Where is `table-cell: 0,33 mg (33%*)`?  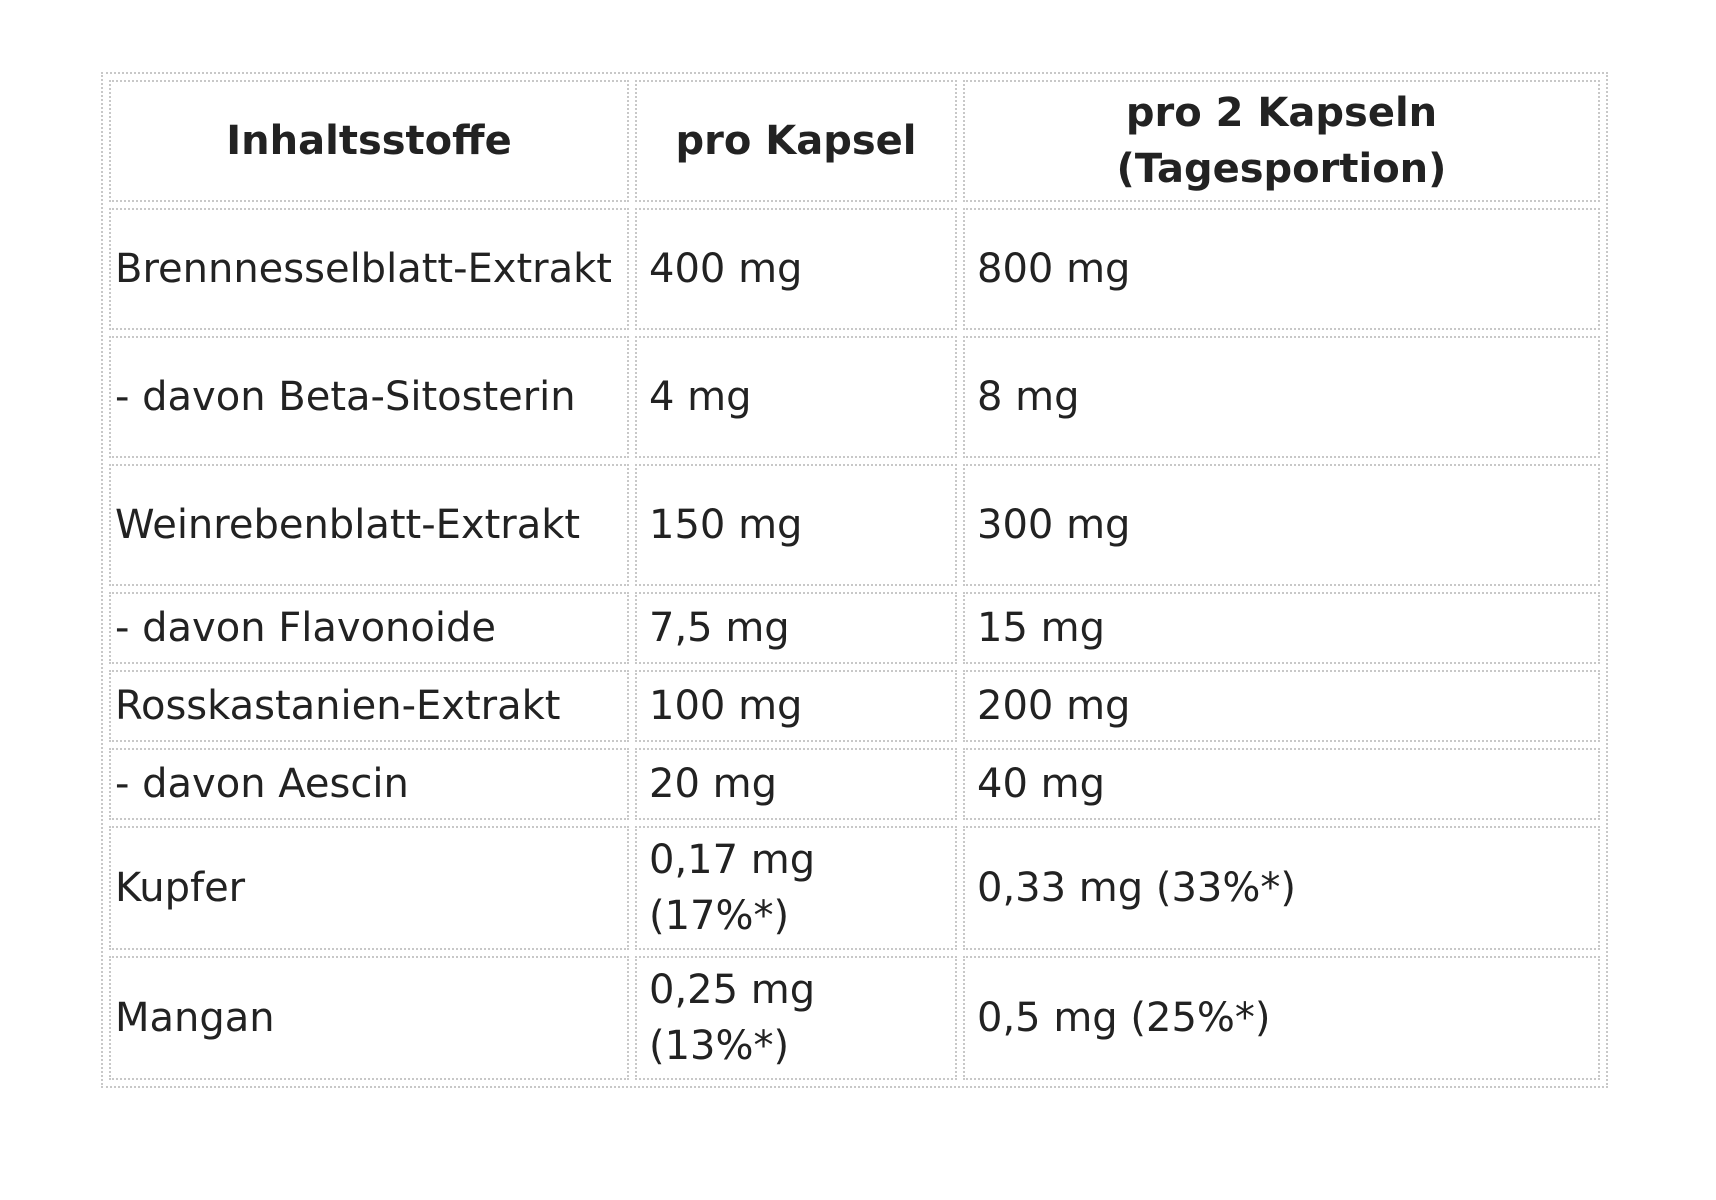
table-cell: 0,33 mg (33%*) is located at coordinates (1281, 888).